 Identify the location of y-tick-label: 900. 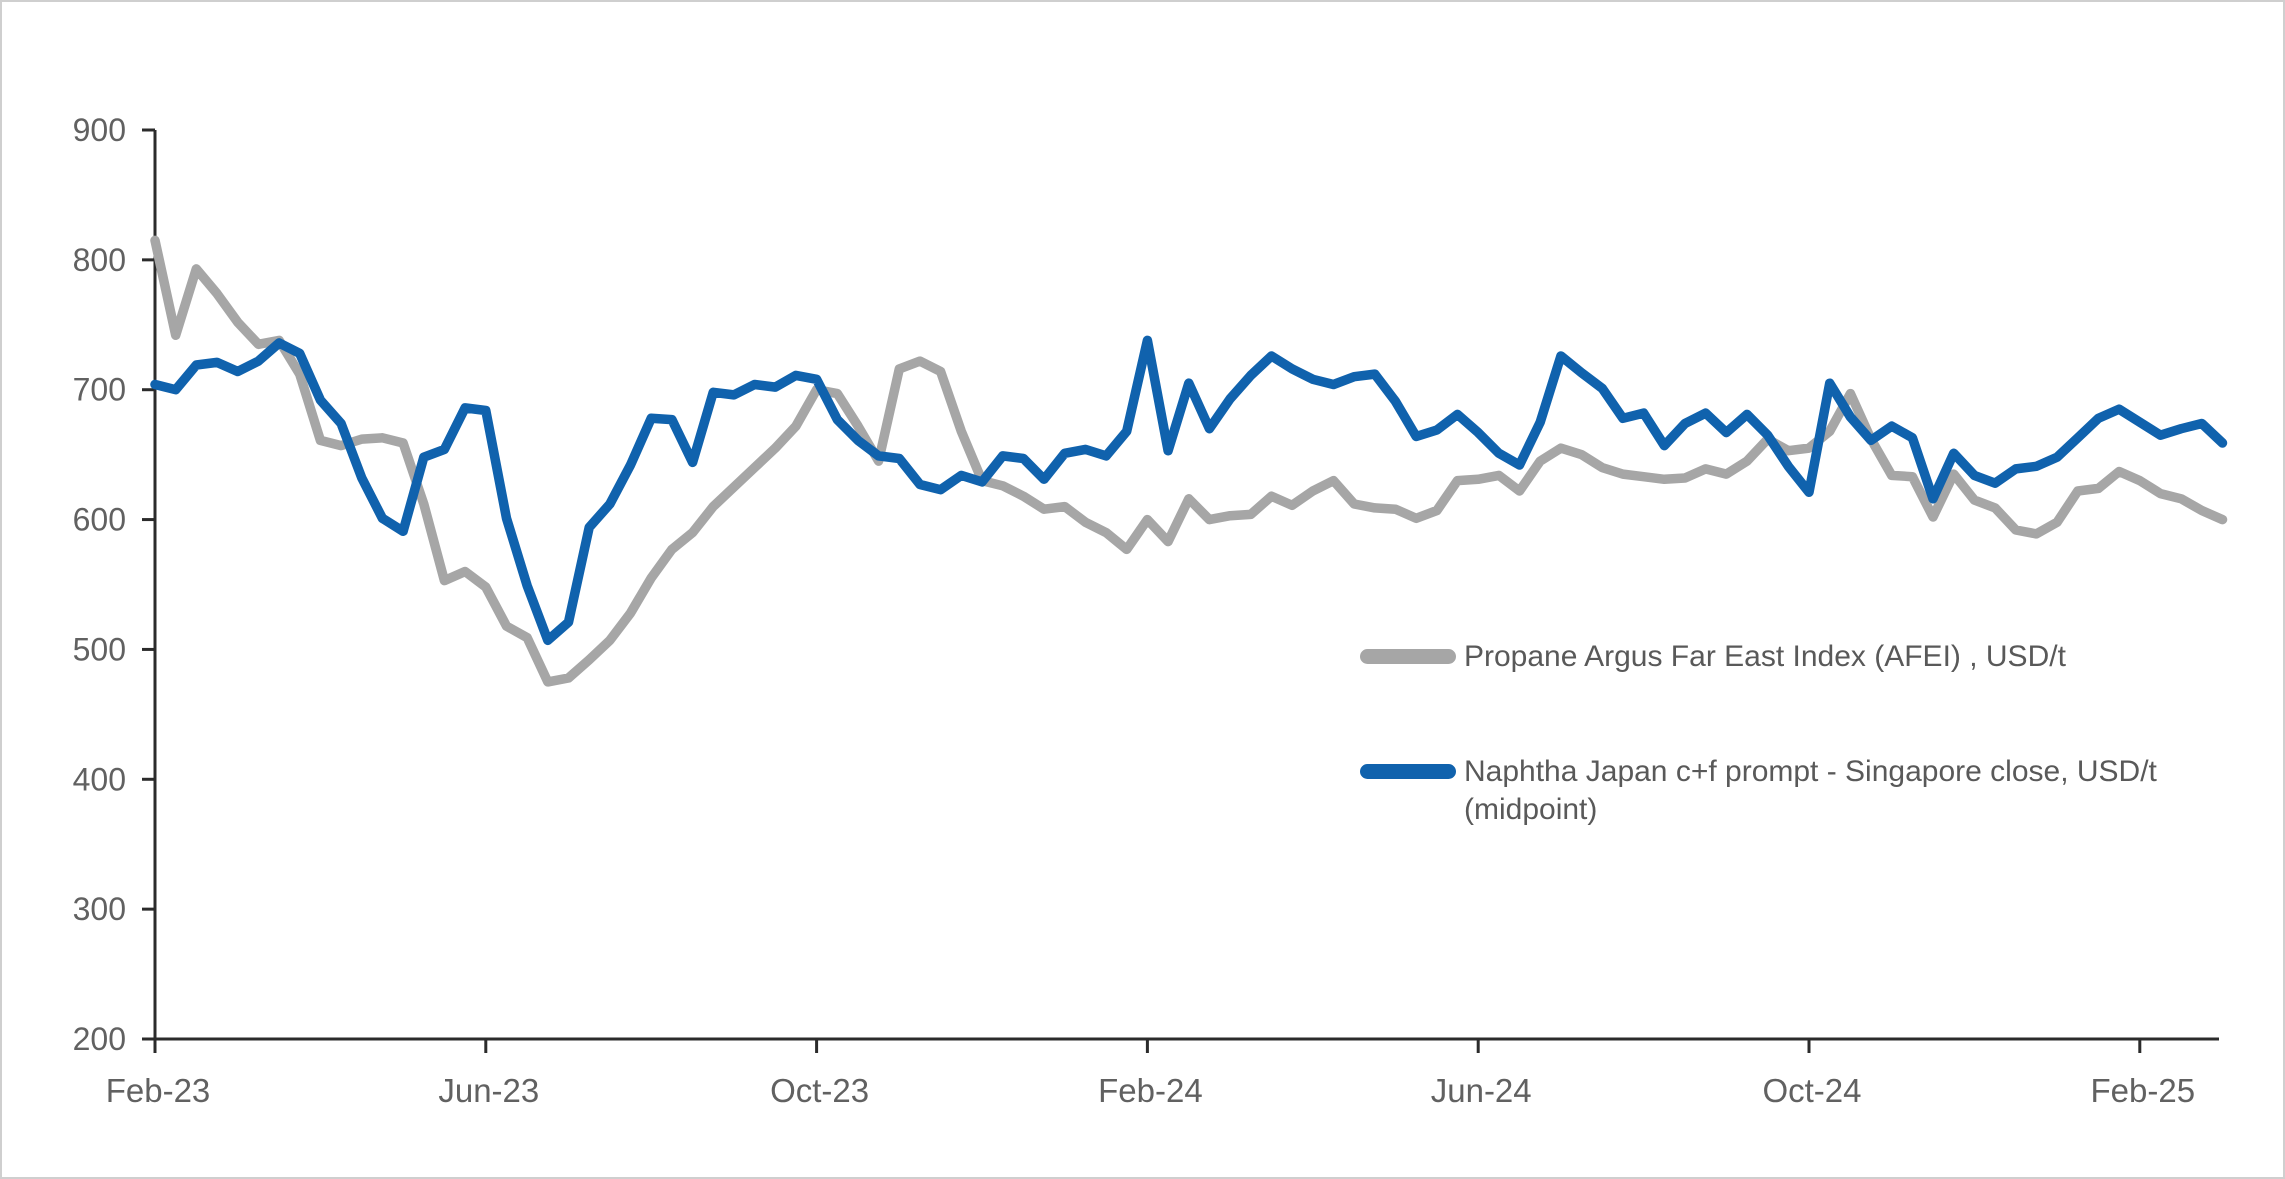
(99, 130).